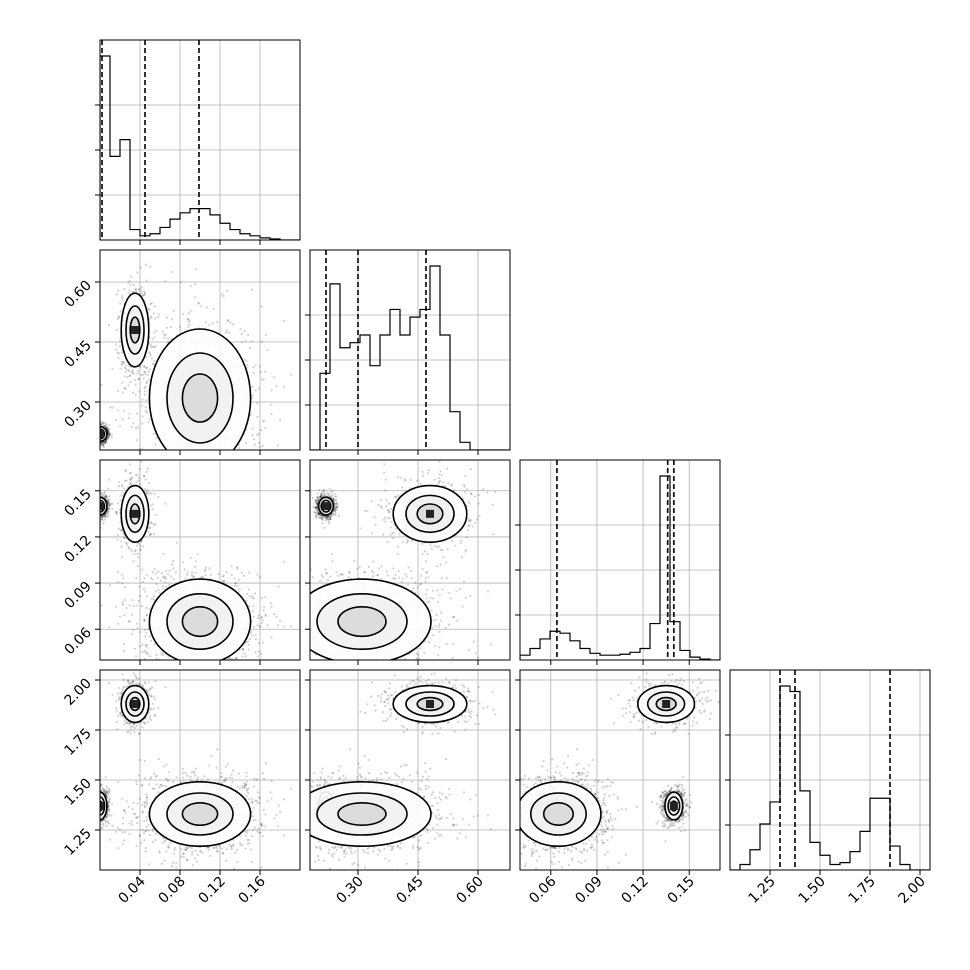  What do you see at coordinates (620, 567) in the screenshot?
I see `histogram-step` at bounding box center [620, 567].